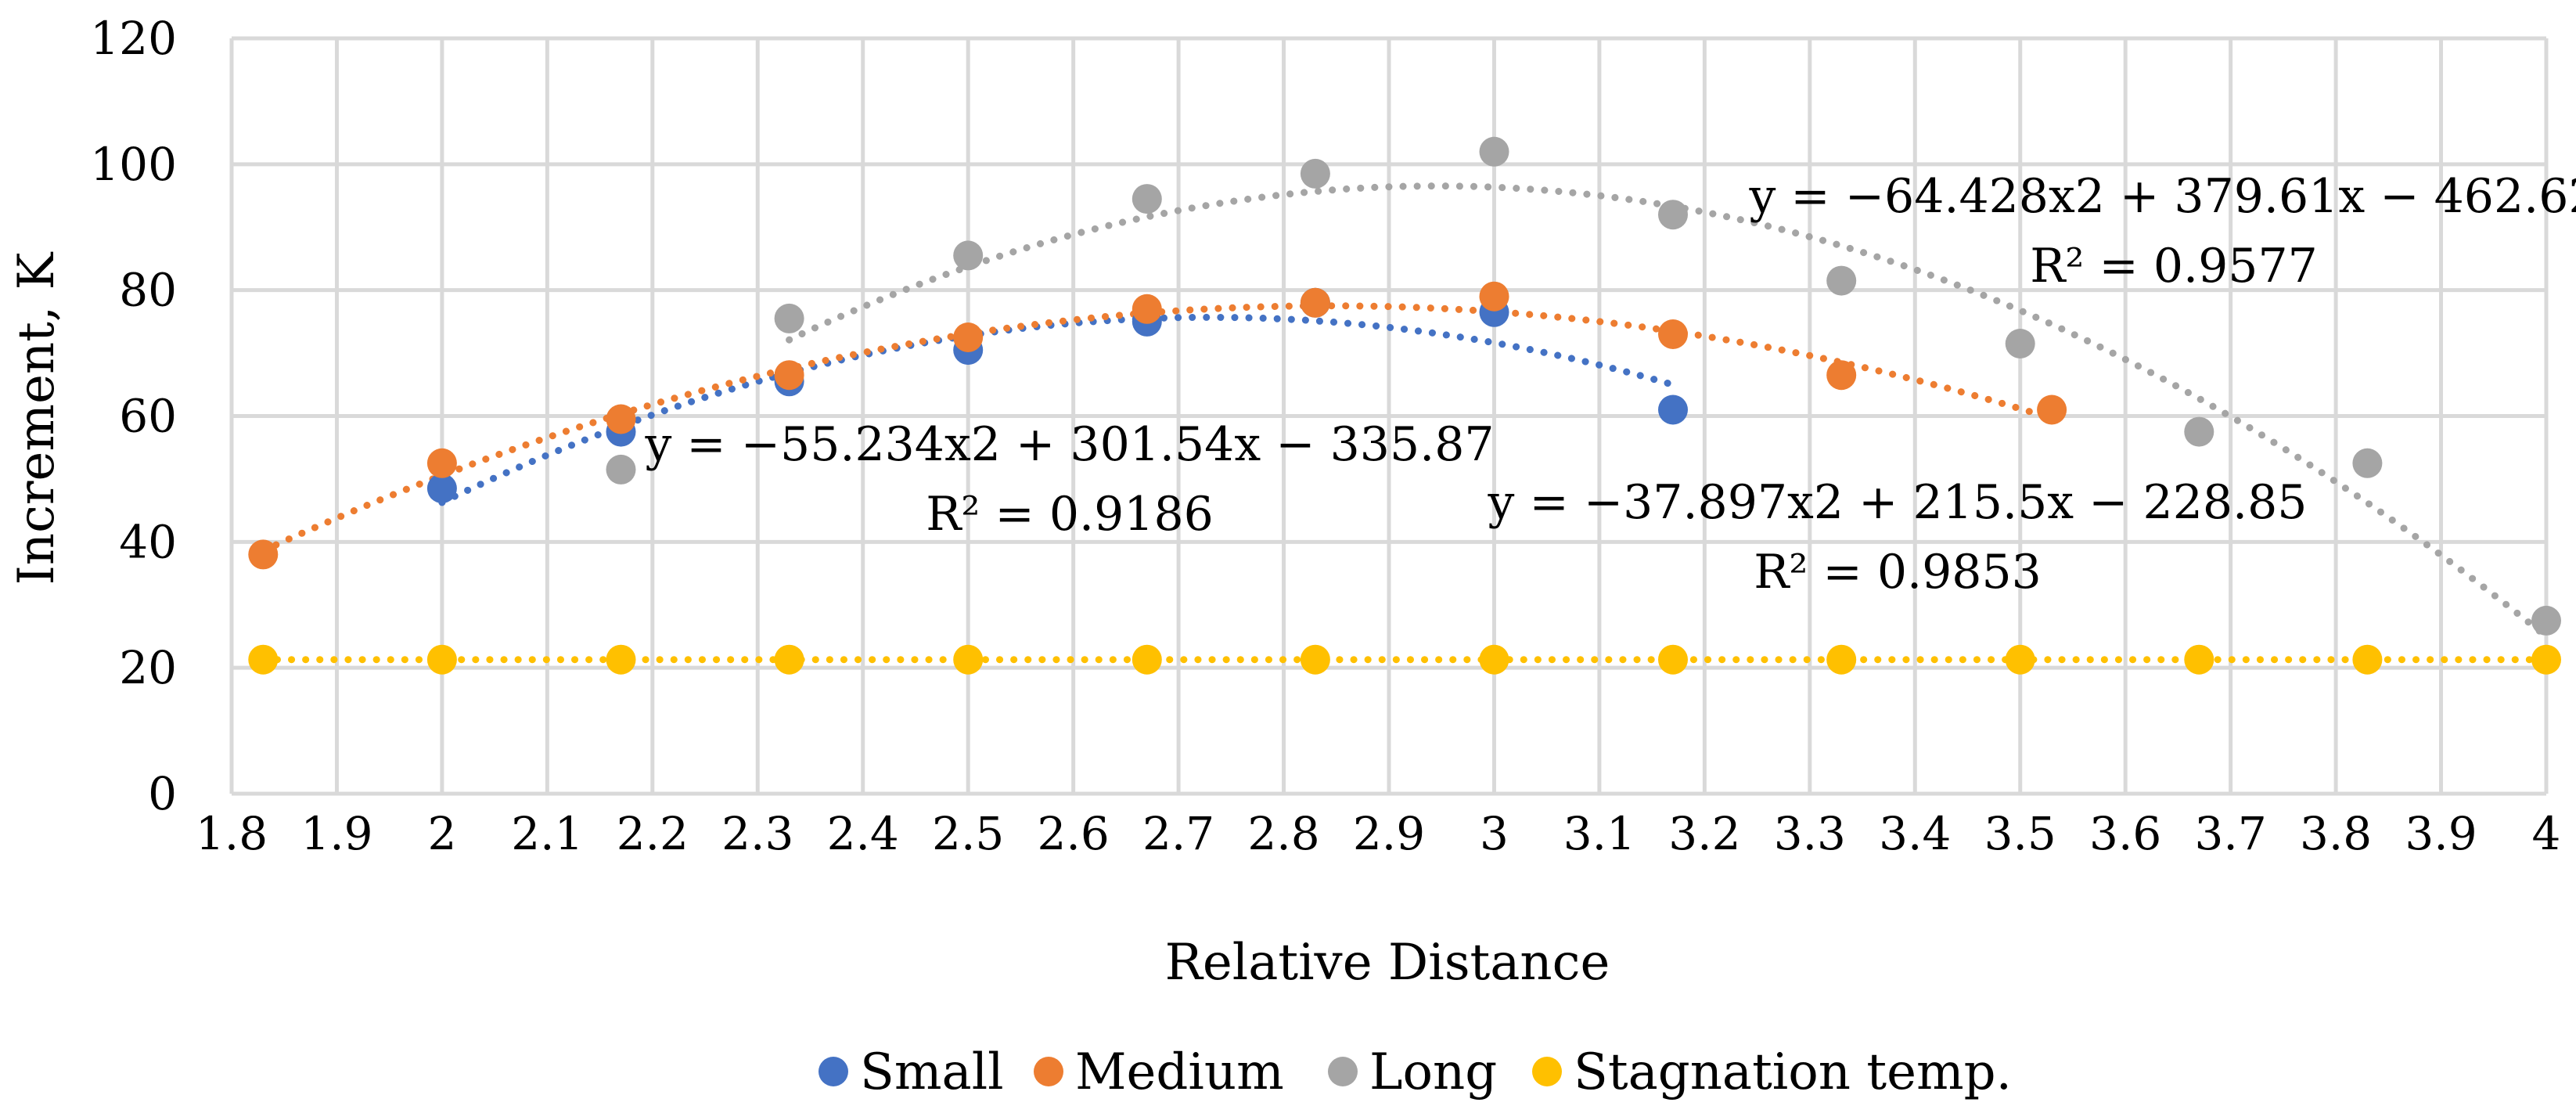  I want to click on x-tick-label: 2.2, so click(653, 833).